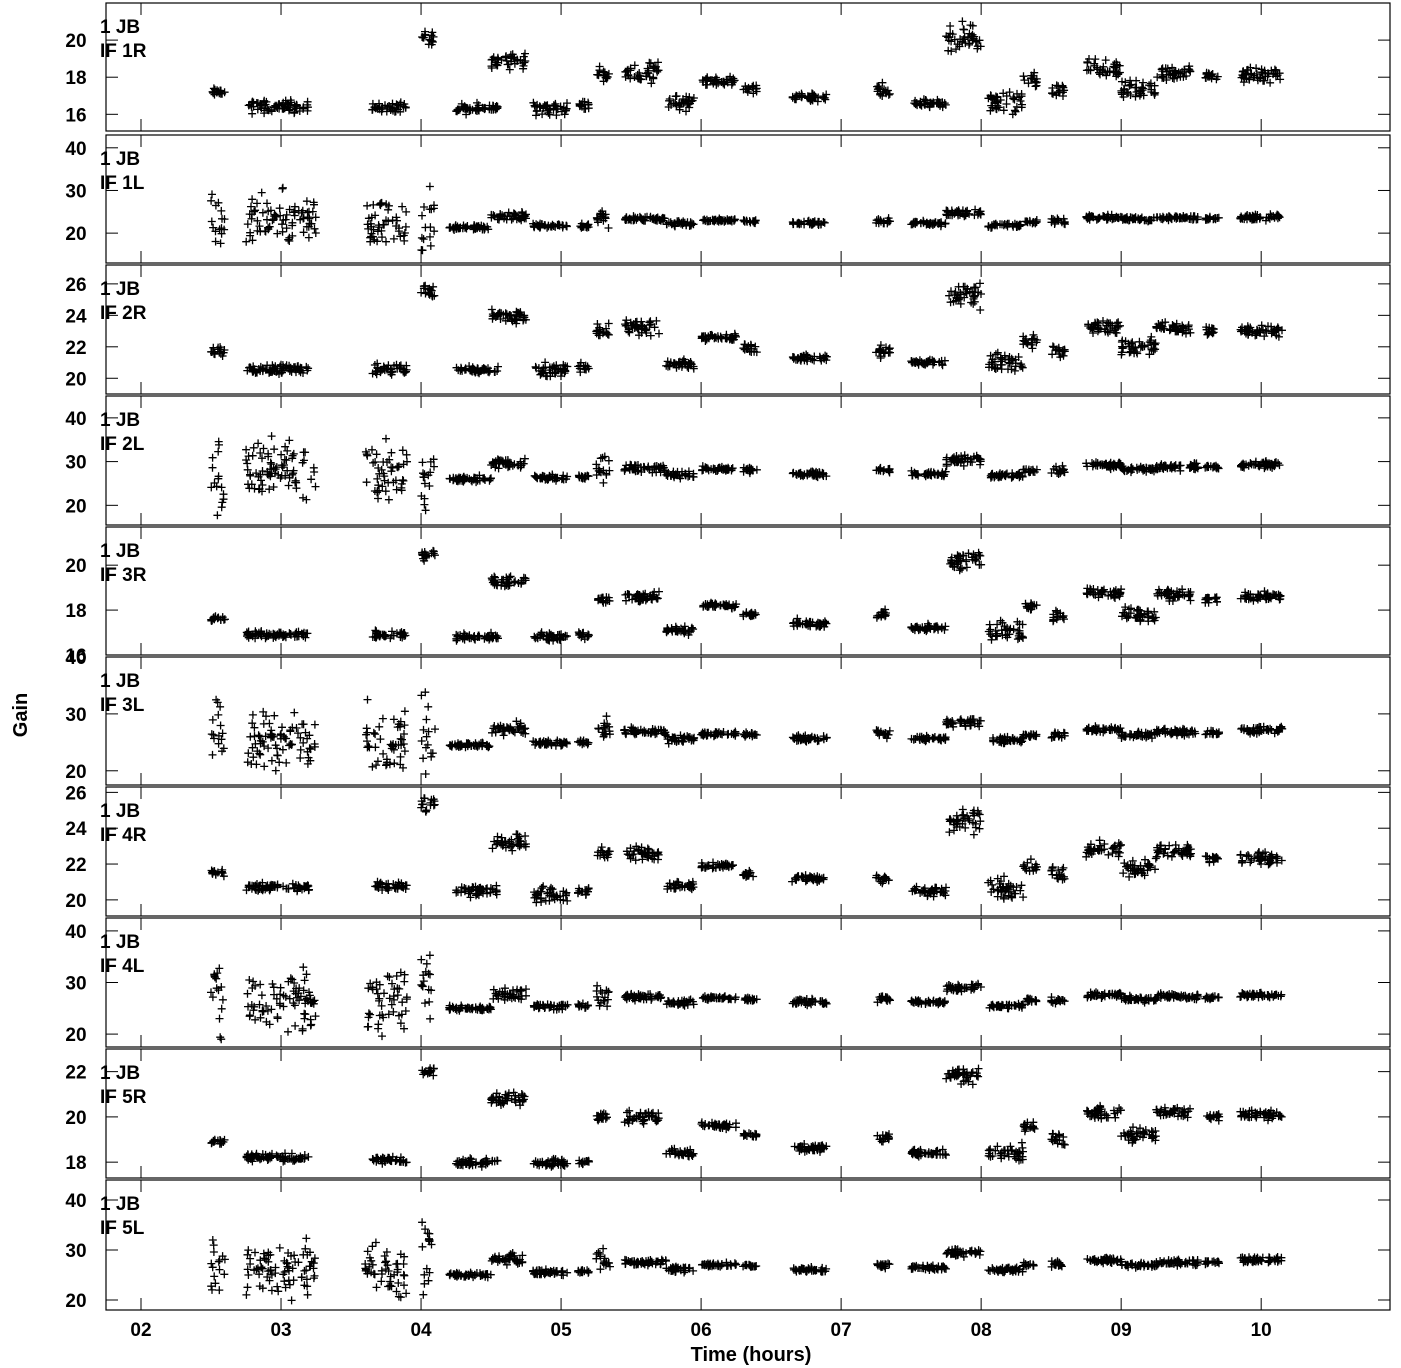  What do you see at coordinates (120, 551) in the screenshot?
I see `panel-label-station: 1 JB` at bounding box center [120, 551].